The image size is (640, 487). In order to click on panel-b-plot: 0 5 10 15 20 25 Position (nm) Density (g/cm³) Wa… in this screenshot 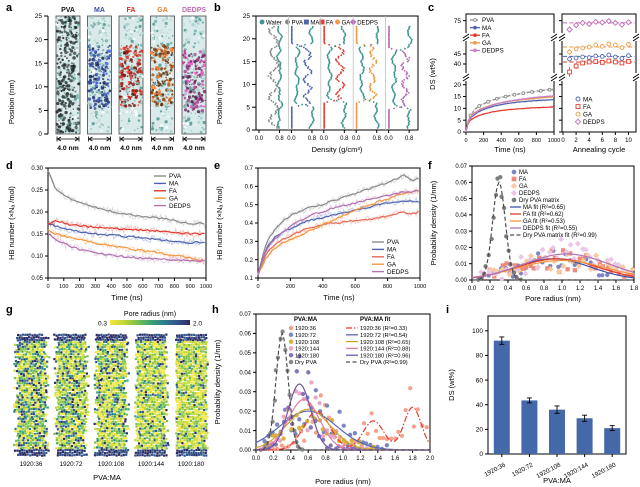, I will do `click(317, 83)`.